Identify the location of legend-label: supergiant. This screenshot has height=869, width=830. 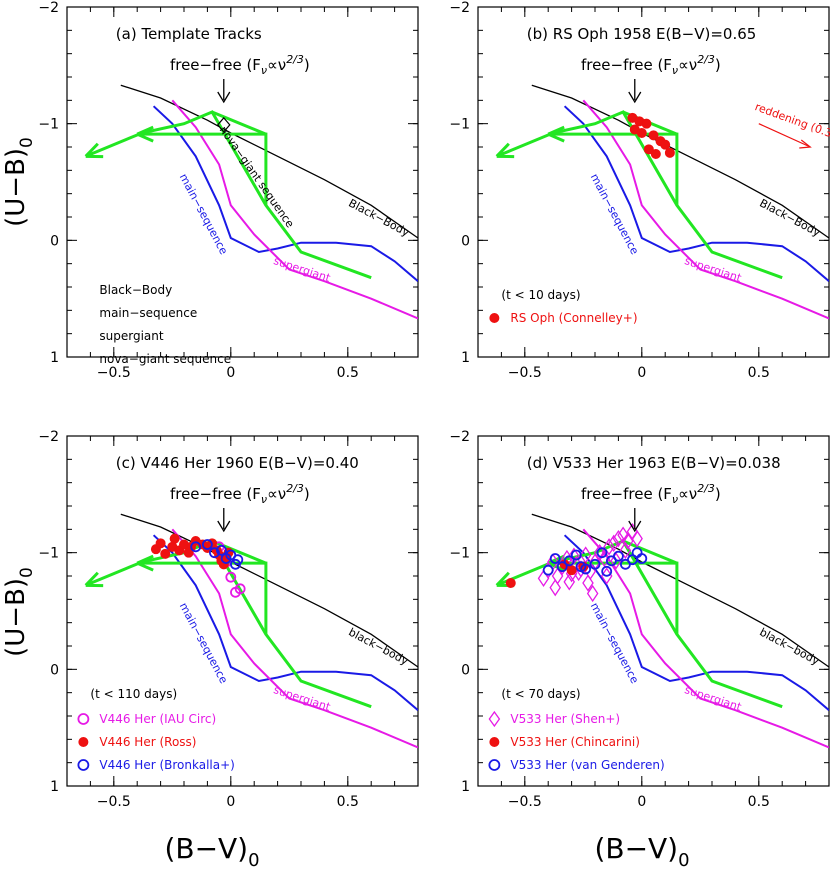
(131, 336).